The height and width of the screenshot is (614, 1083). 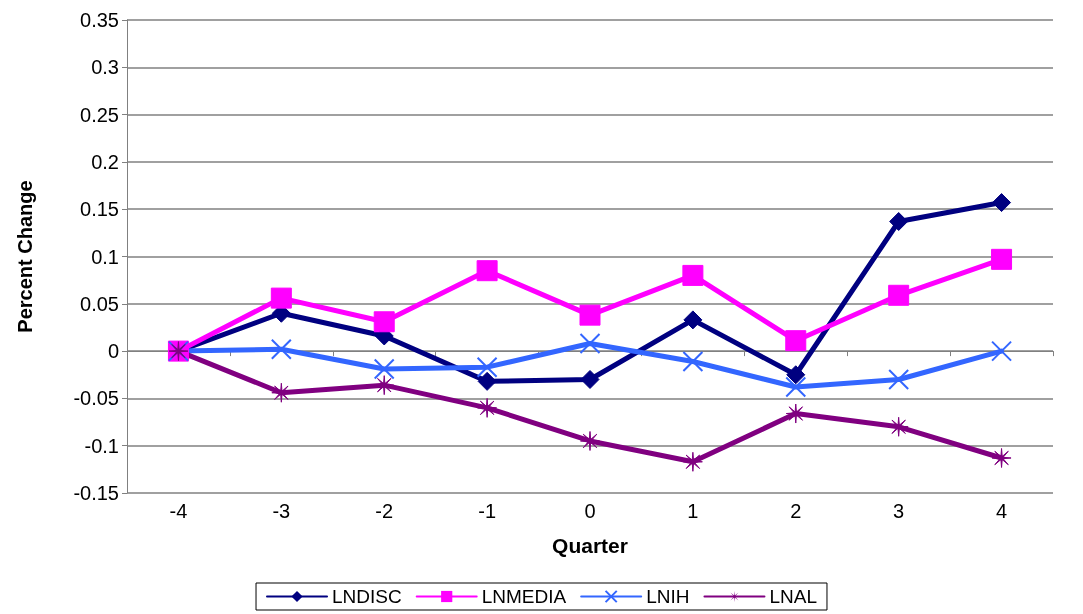 I want to click on y-tick-label: 0.05, so click(x=99, y=303).